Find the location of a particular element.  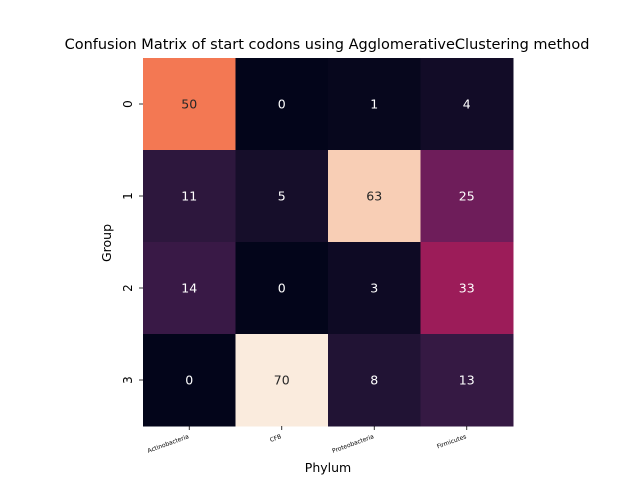

cell-value-label: 4 is located at coordinates (467, 104).